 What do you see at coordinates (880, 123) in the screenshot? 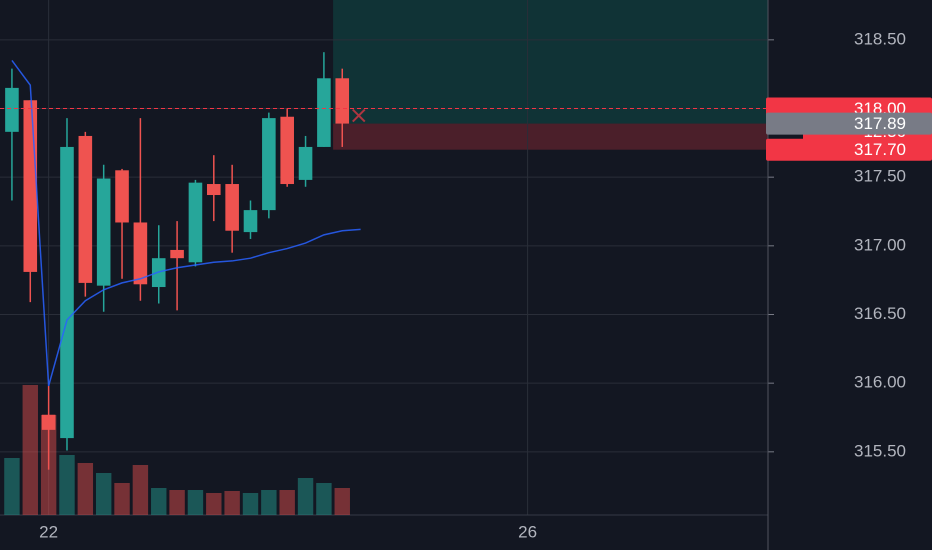
I see `price-label: 317.89` at bounding box center [880, 123].